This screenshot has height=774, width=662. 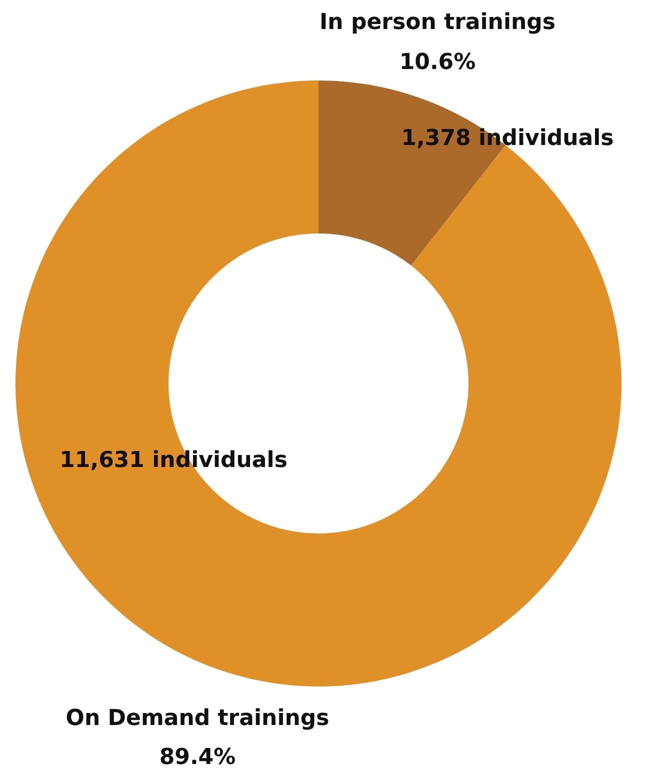 I want to click on slice-label: On Demand trainings, so click(x=198, y=718).